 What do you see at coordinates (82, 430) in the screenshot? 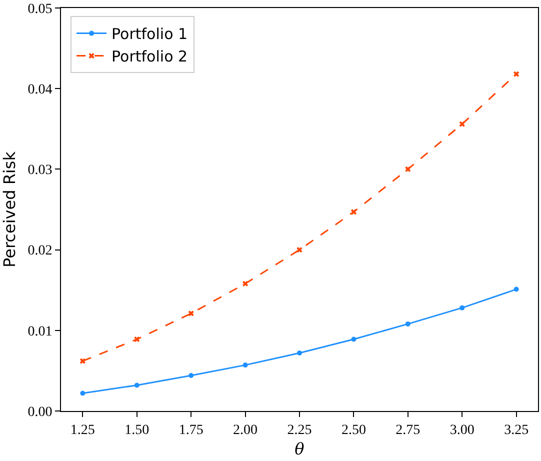
I see `x-tick-label: 1.25` at bounding box center [82, 430].